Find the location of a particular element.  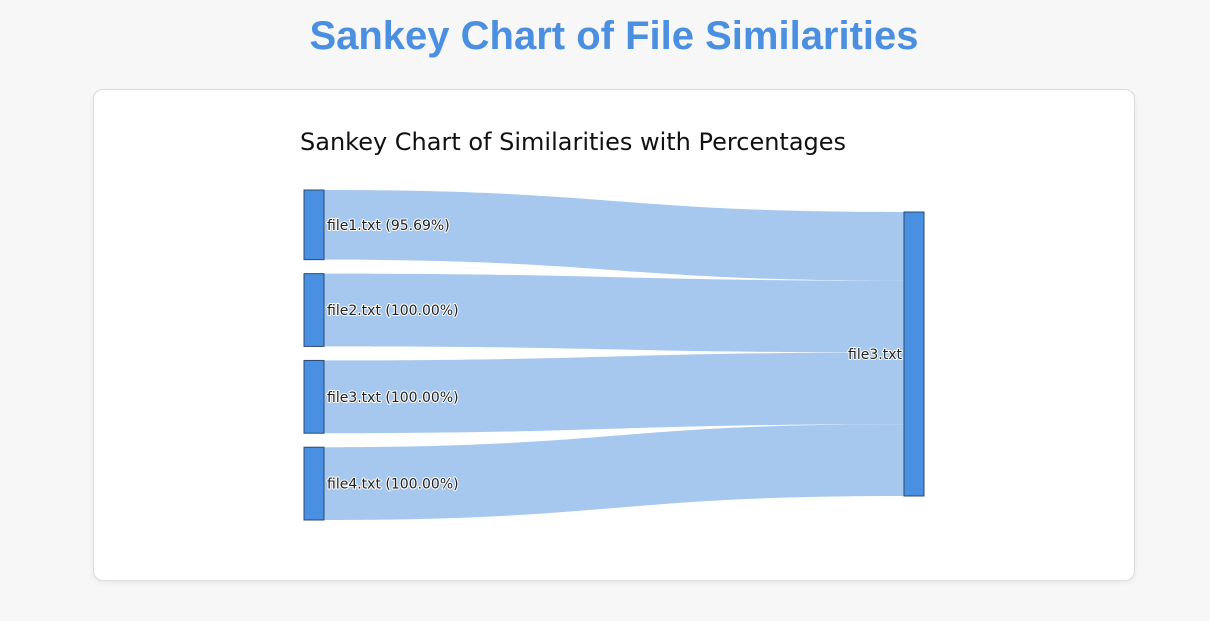

sankey-node-label-file1: file1.txt (95.69%) is located at coordinates (388, 226).